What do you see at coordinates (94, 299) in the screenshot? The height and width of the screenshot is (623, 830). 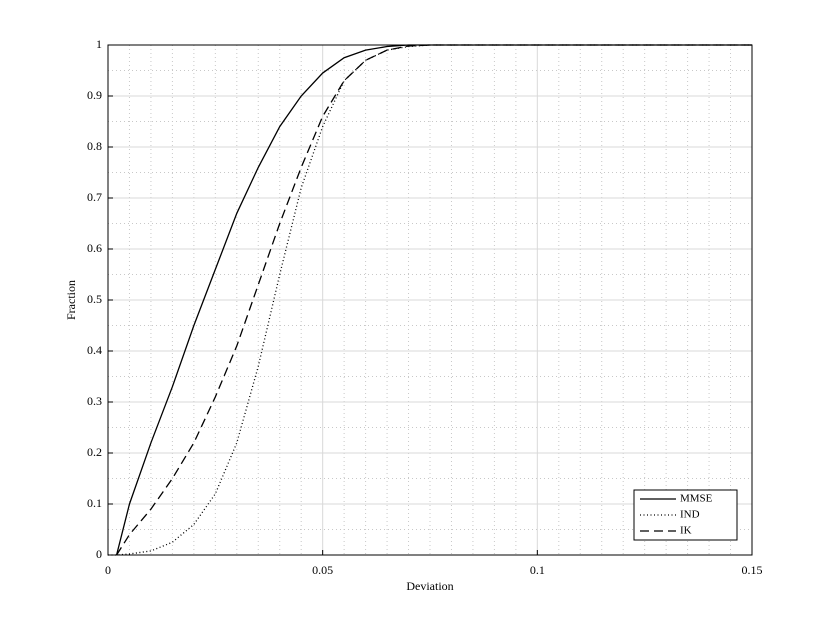 I see `y-tick-label: 0.5` at bounding box center [94, 299].